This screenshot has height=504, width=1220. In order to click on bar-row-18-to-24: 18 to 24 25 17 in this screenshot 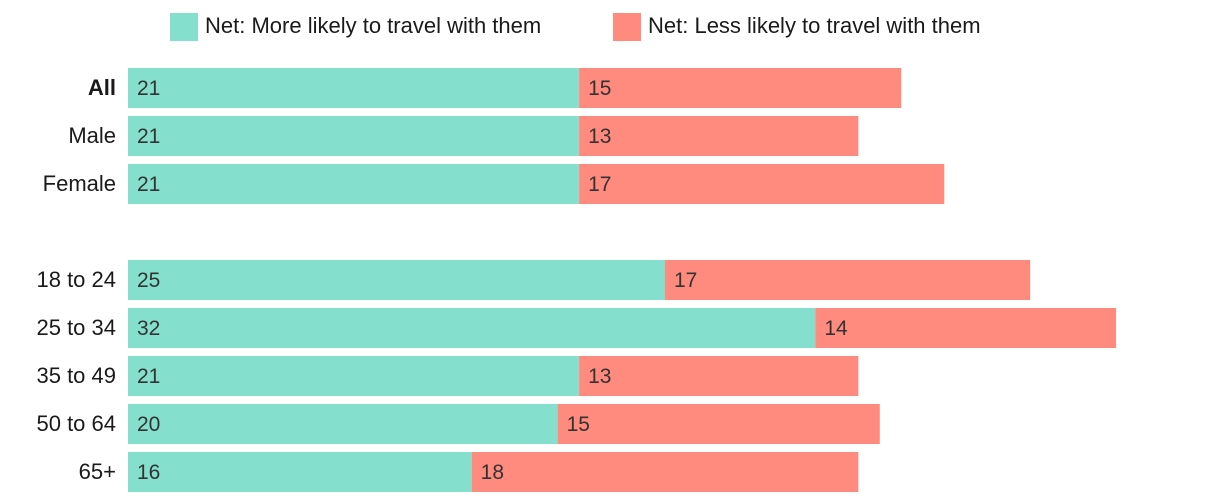, I will do `click(533, 280)`.